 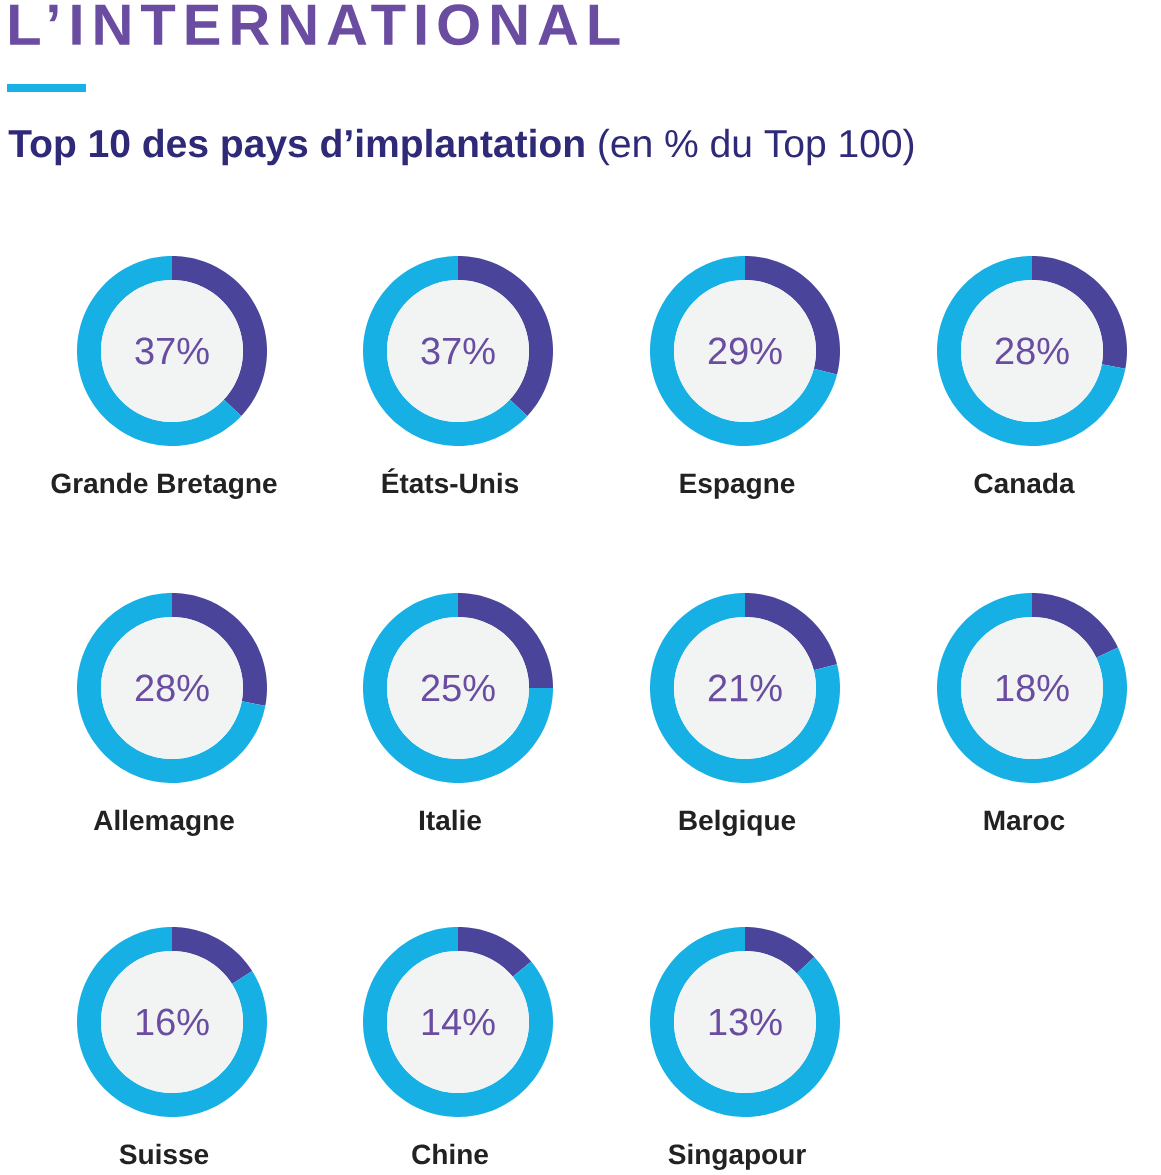 I want to click on text: Maroc, so click(x=1024, y=820).